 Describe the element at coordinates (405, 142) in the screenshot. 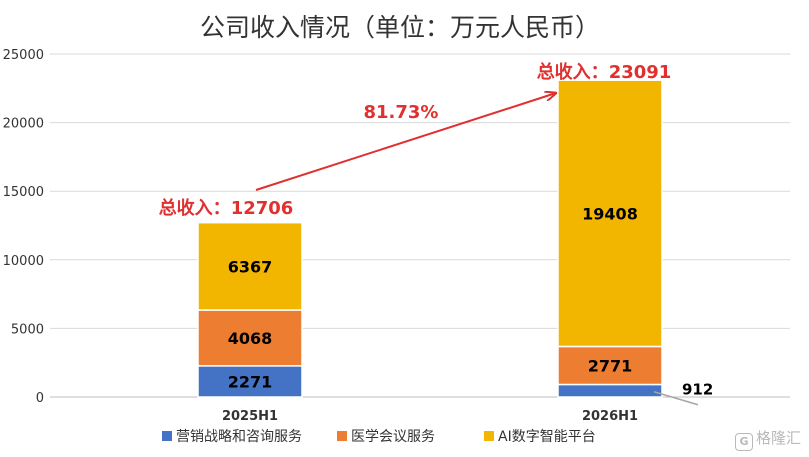

I see `growth-arrow` at that location.